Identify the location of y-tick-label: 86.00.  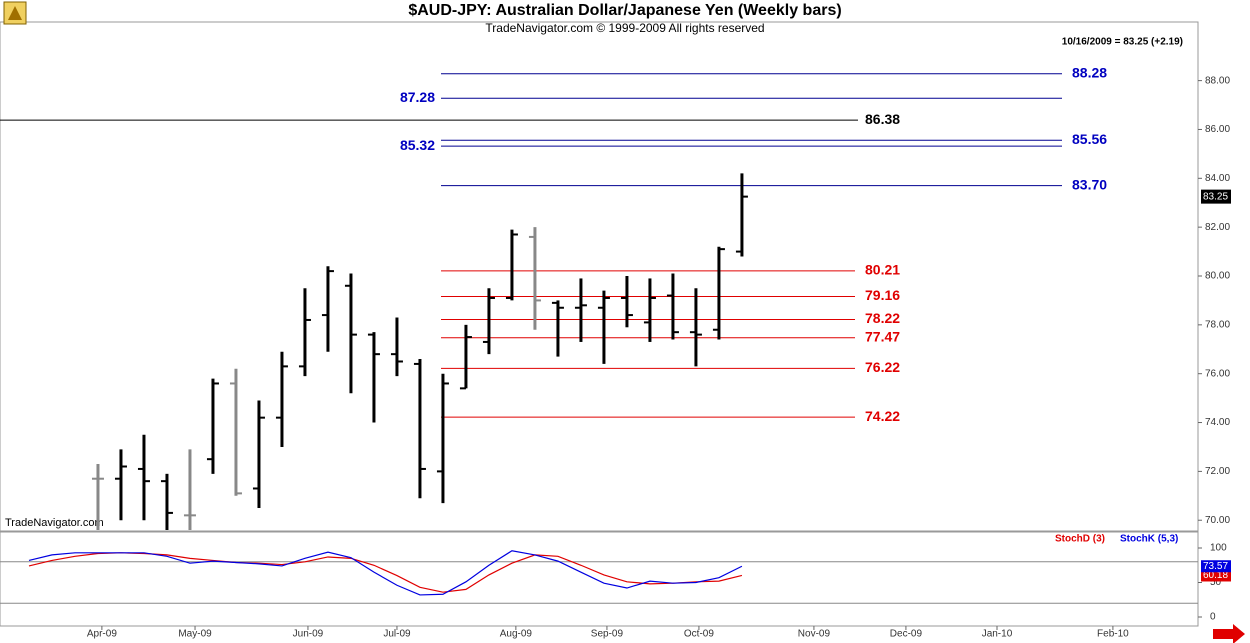
(1217, 129).